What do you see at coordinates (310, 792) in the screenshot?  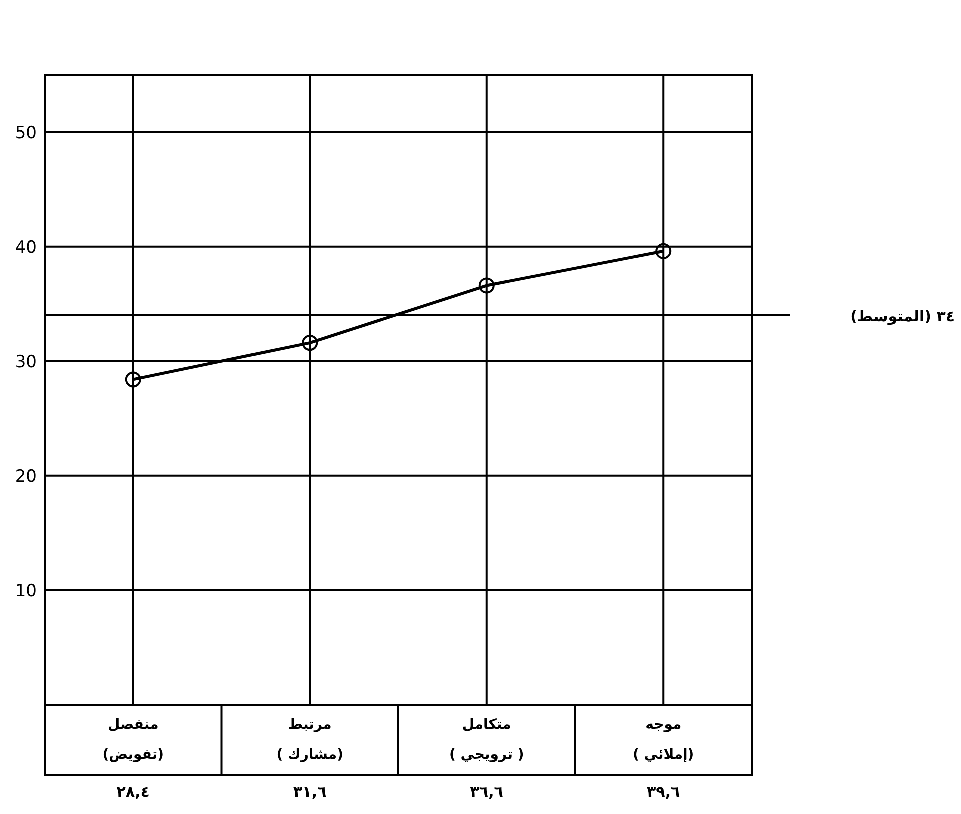 I see `data-label: ٣١,٦` at bounding box center [310, 792].